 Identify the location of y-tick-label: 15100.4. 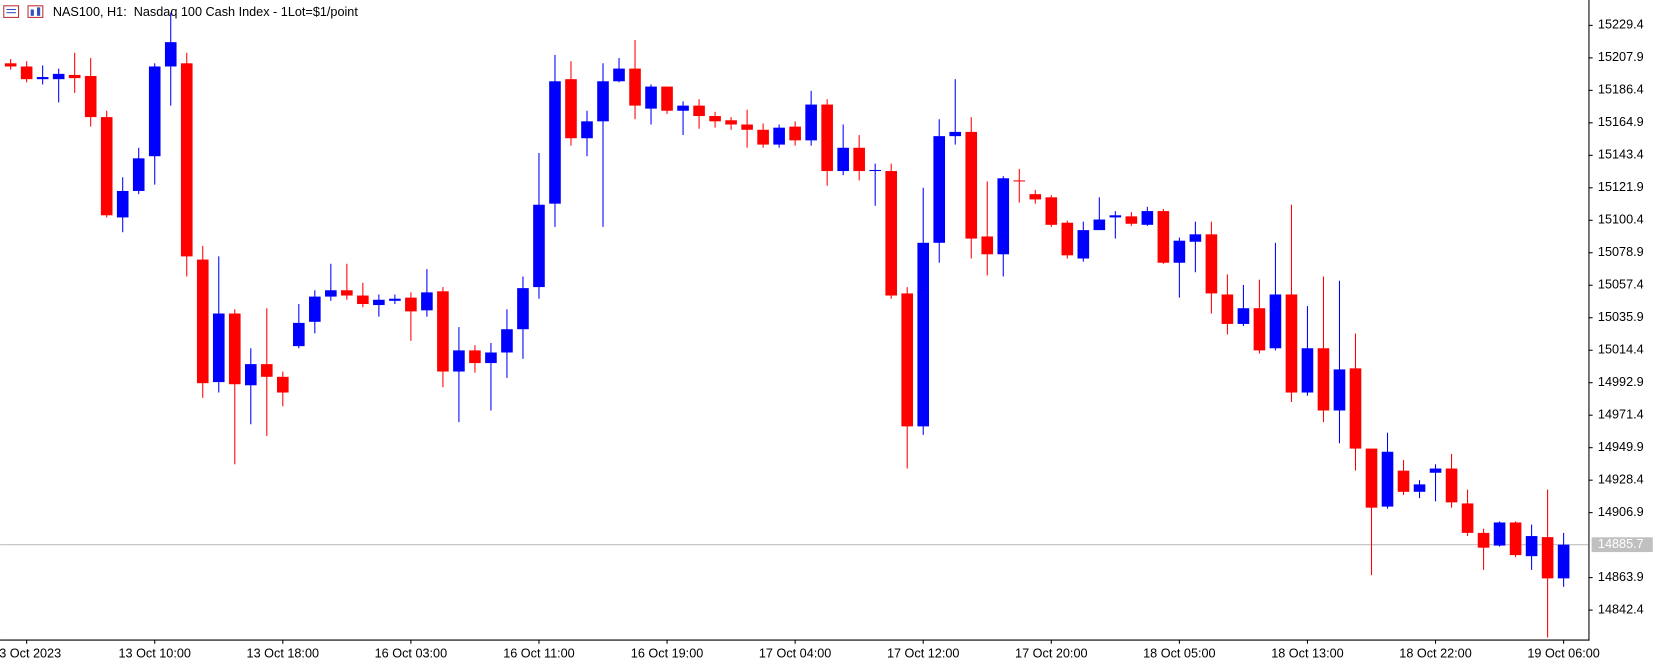
(1621, 220).